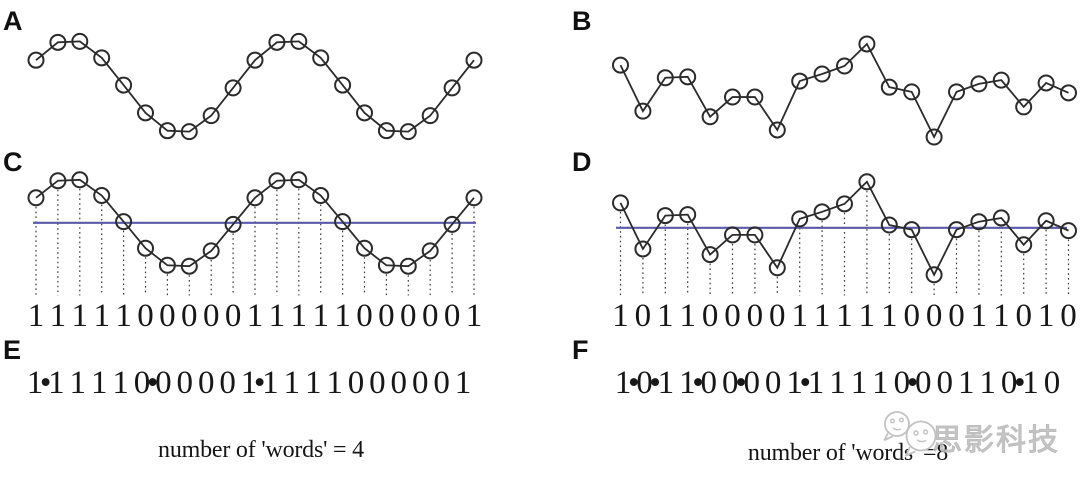 Image resolution: width=1080 pixels, height=481 pixels. I want to click on chat-bubbles-icon, so click(910, 434).